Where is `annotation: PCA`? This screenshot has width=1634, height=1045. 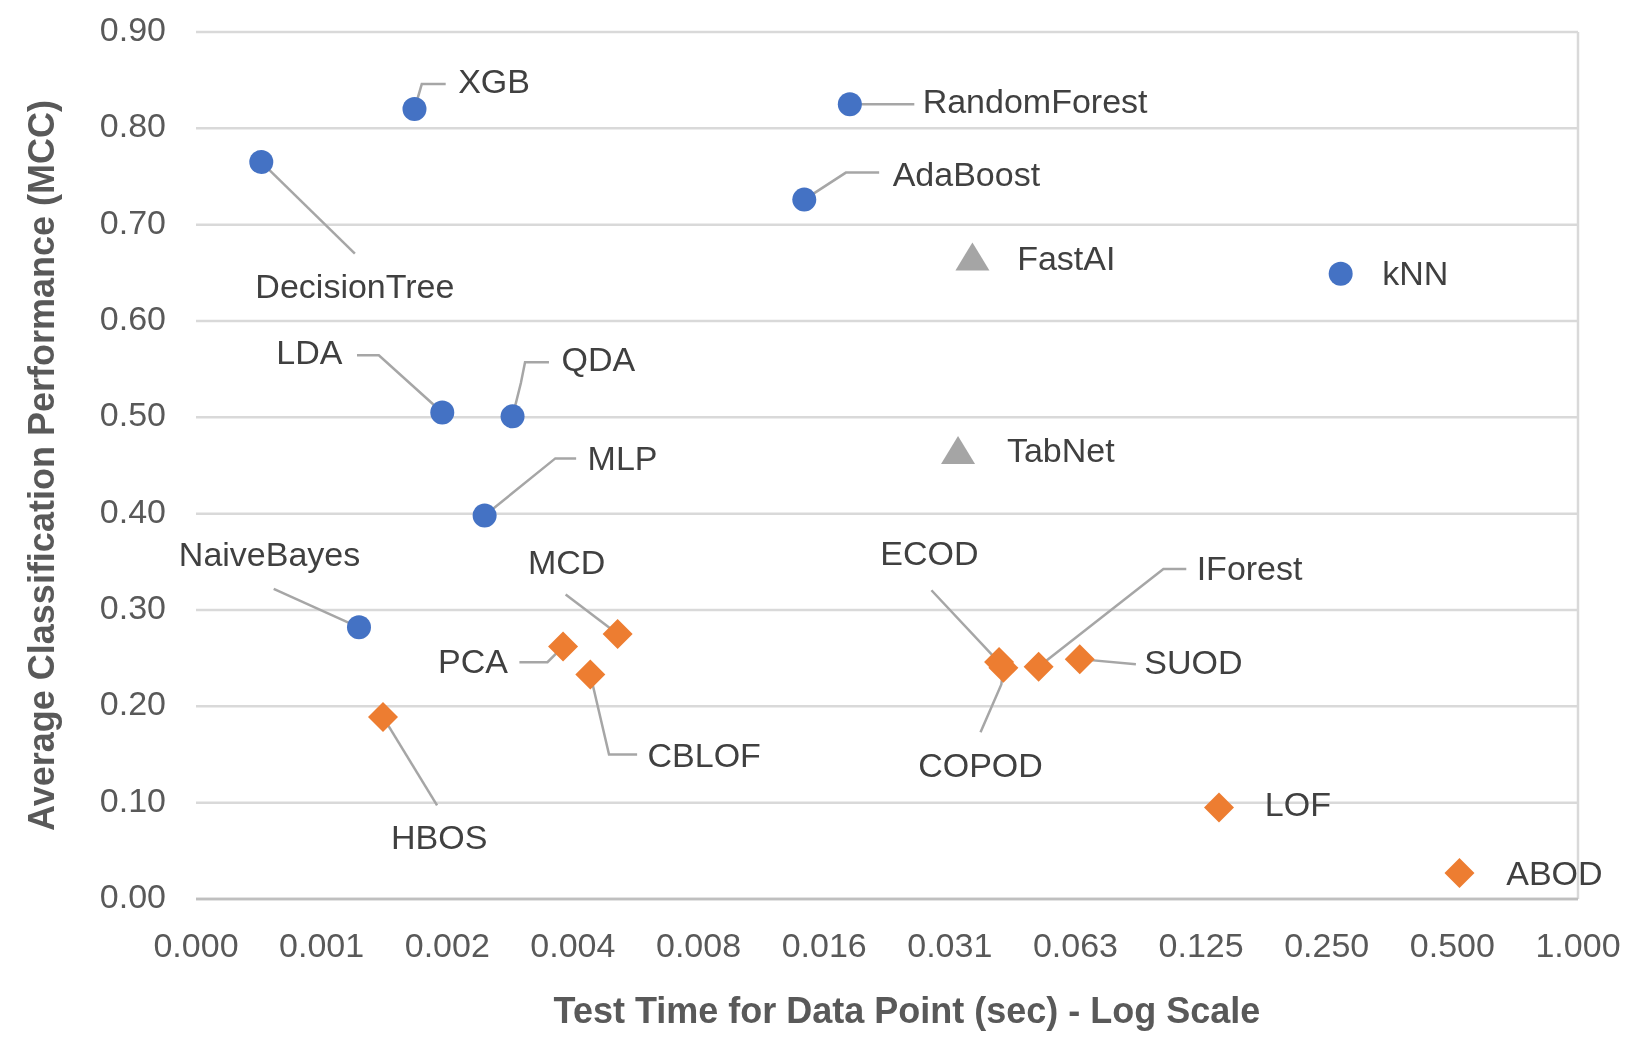
annotation: PCA is located at coordinates (473, 661).